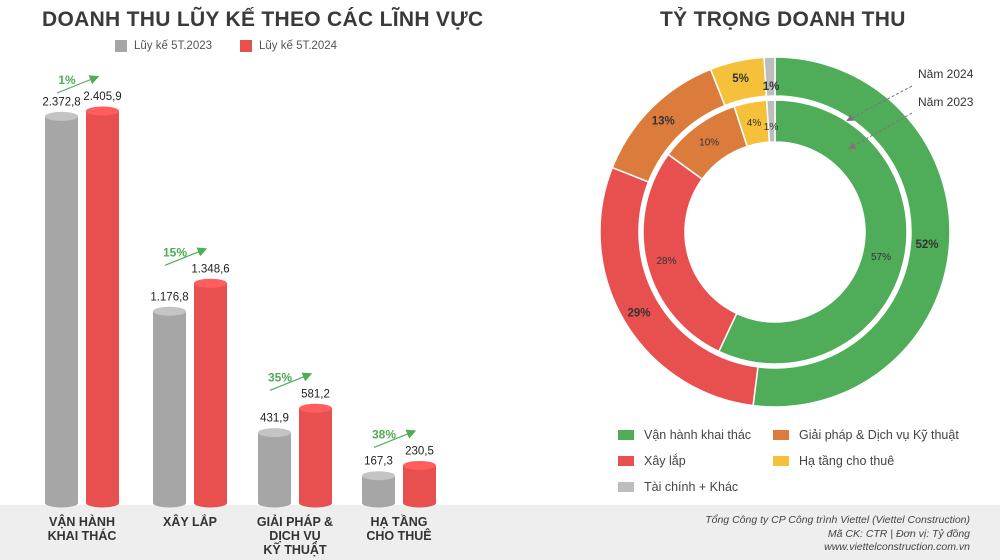  Describe the element at coordinates (121, 46) in the screenshot. I see `legend-swatch-2023` at that location.